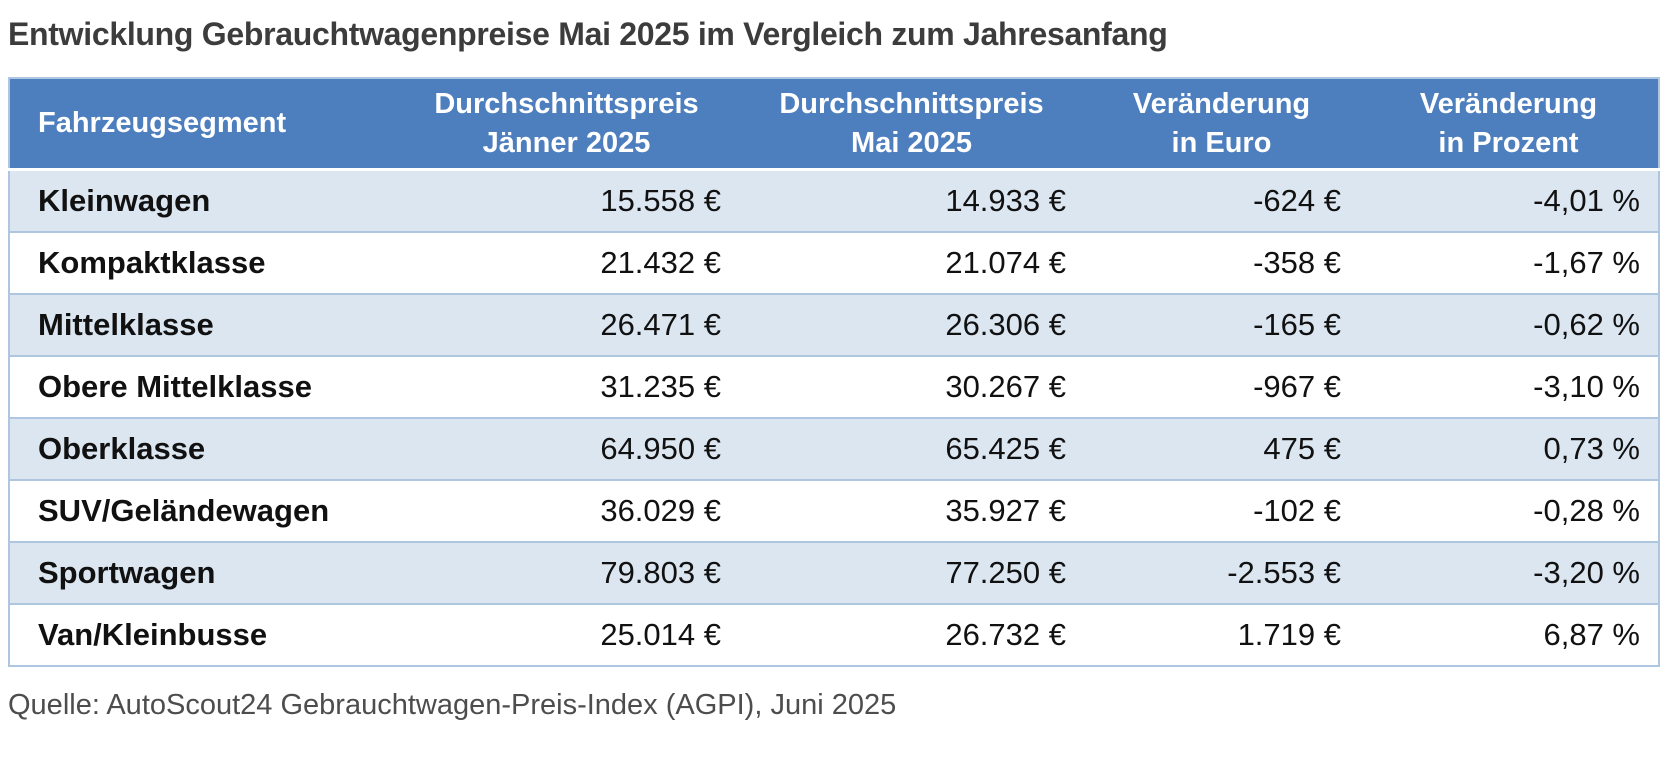  Describe the element at coordinates (201, 324) in the screenshot. I see `cell-segment: Mittelklasse` at that location.